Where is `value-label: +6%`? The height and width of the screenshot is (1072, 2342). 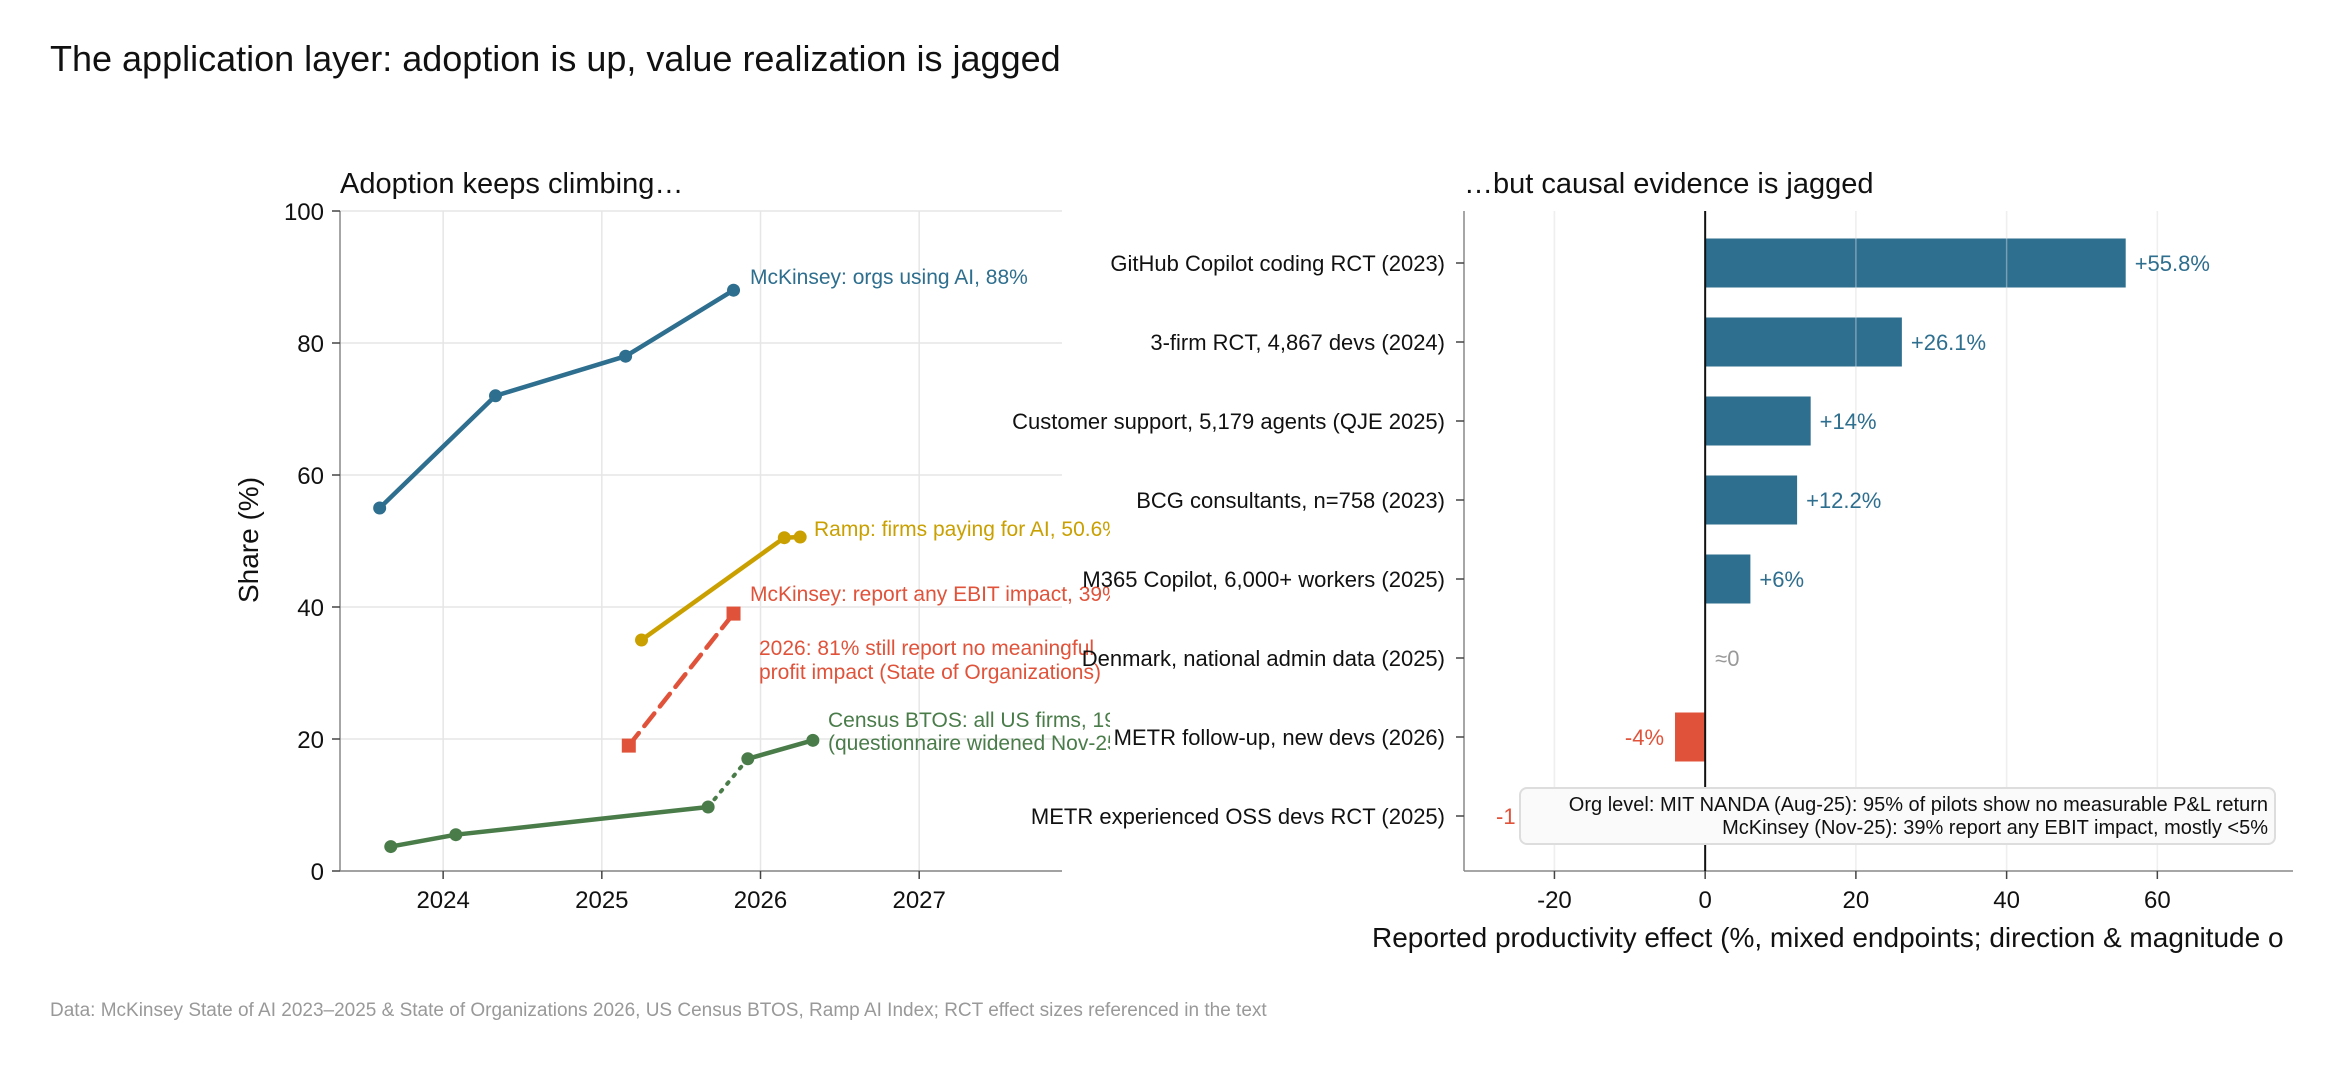 value-label: +6% is located at coordinates (1781, 579).